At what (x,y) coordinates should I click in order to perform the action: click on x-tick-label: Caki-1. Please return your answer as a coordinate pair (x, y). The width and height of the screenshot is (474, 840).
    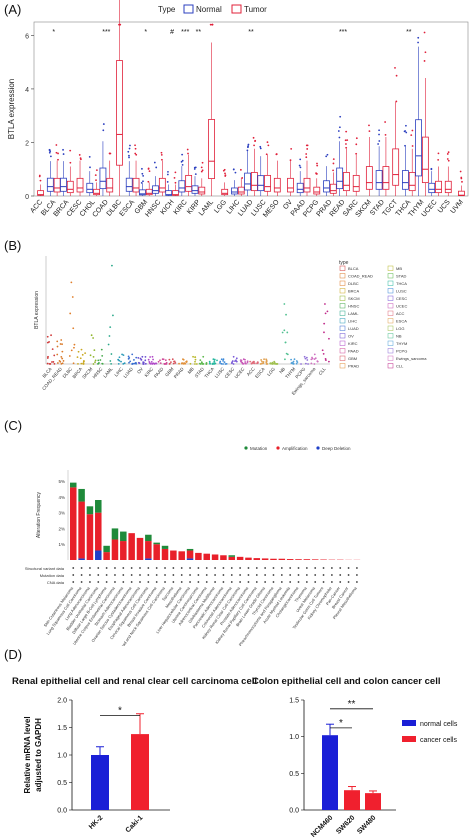
    Looking at the image, I should click on (135, 824).